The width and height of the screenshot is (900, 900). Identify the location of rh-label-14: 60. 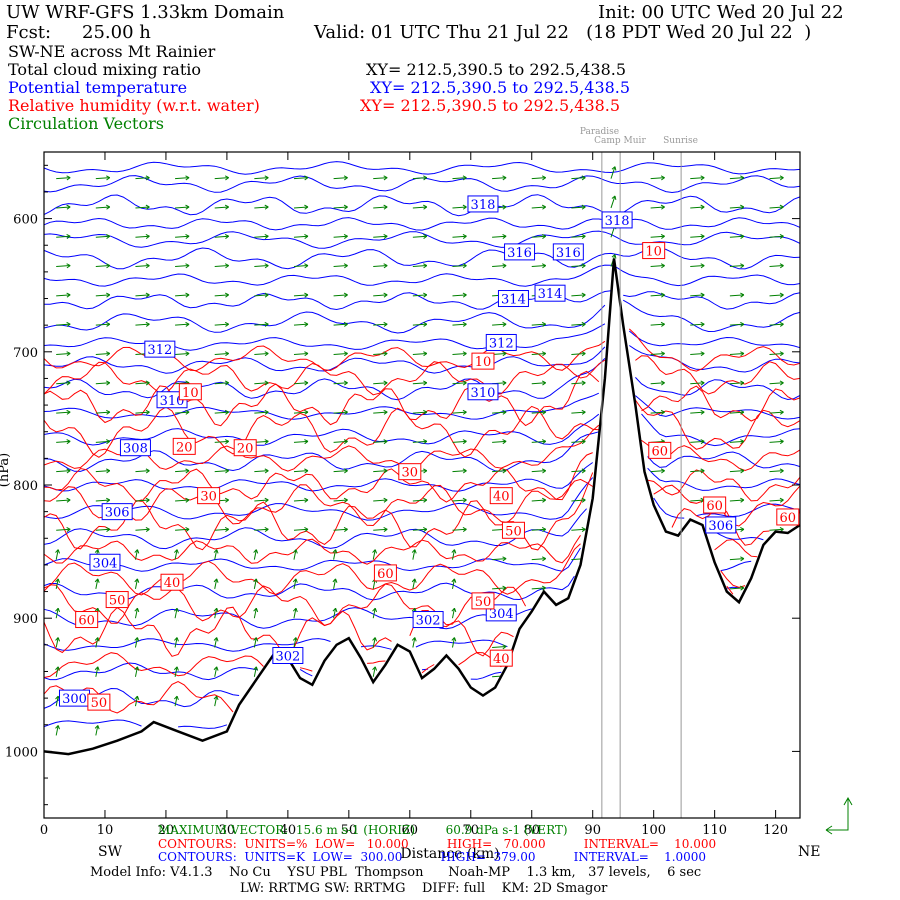
(86, 621).